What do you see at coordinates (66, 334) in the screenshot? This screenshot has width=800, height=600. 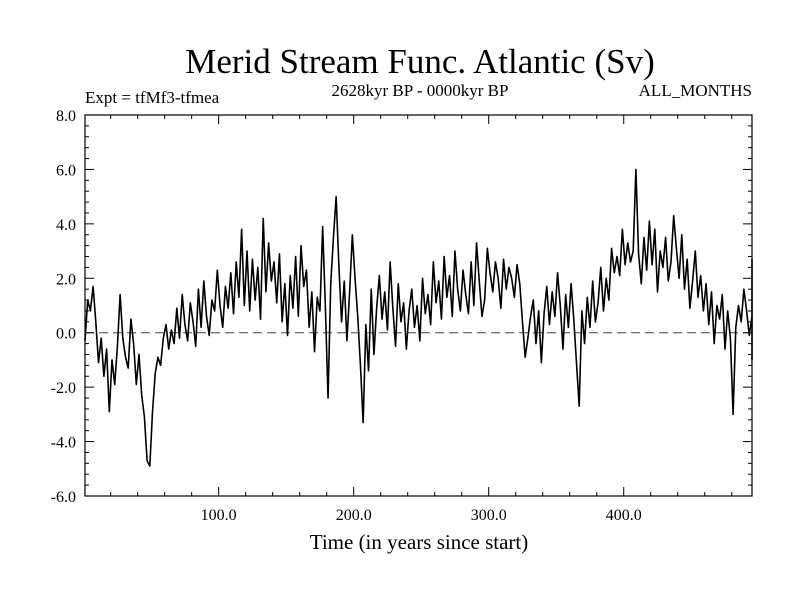 I see `y-tick-label: 0.0` at bounding box center [66, 334].